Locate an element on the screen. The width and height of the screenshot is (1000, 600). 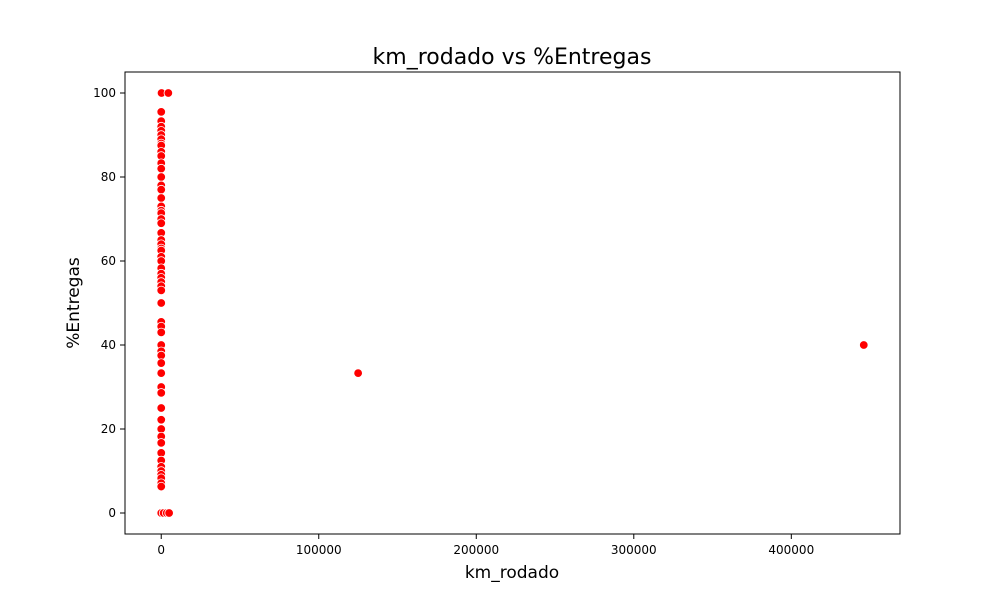
y-tick-label: 80 is located at coordinates (108, 177).